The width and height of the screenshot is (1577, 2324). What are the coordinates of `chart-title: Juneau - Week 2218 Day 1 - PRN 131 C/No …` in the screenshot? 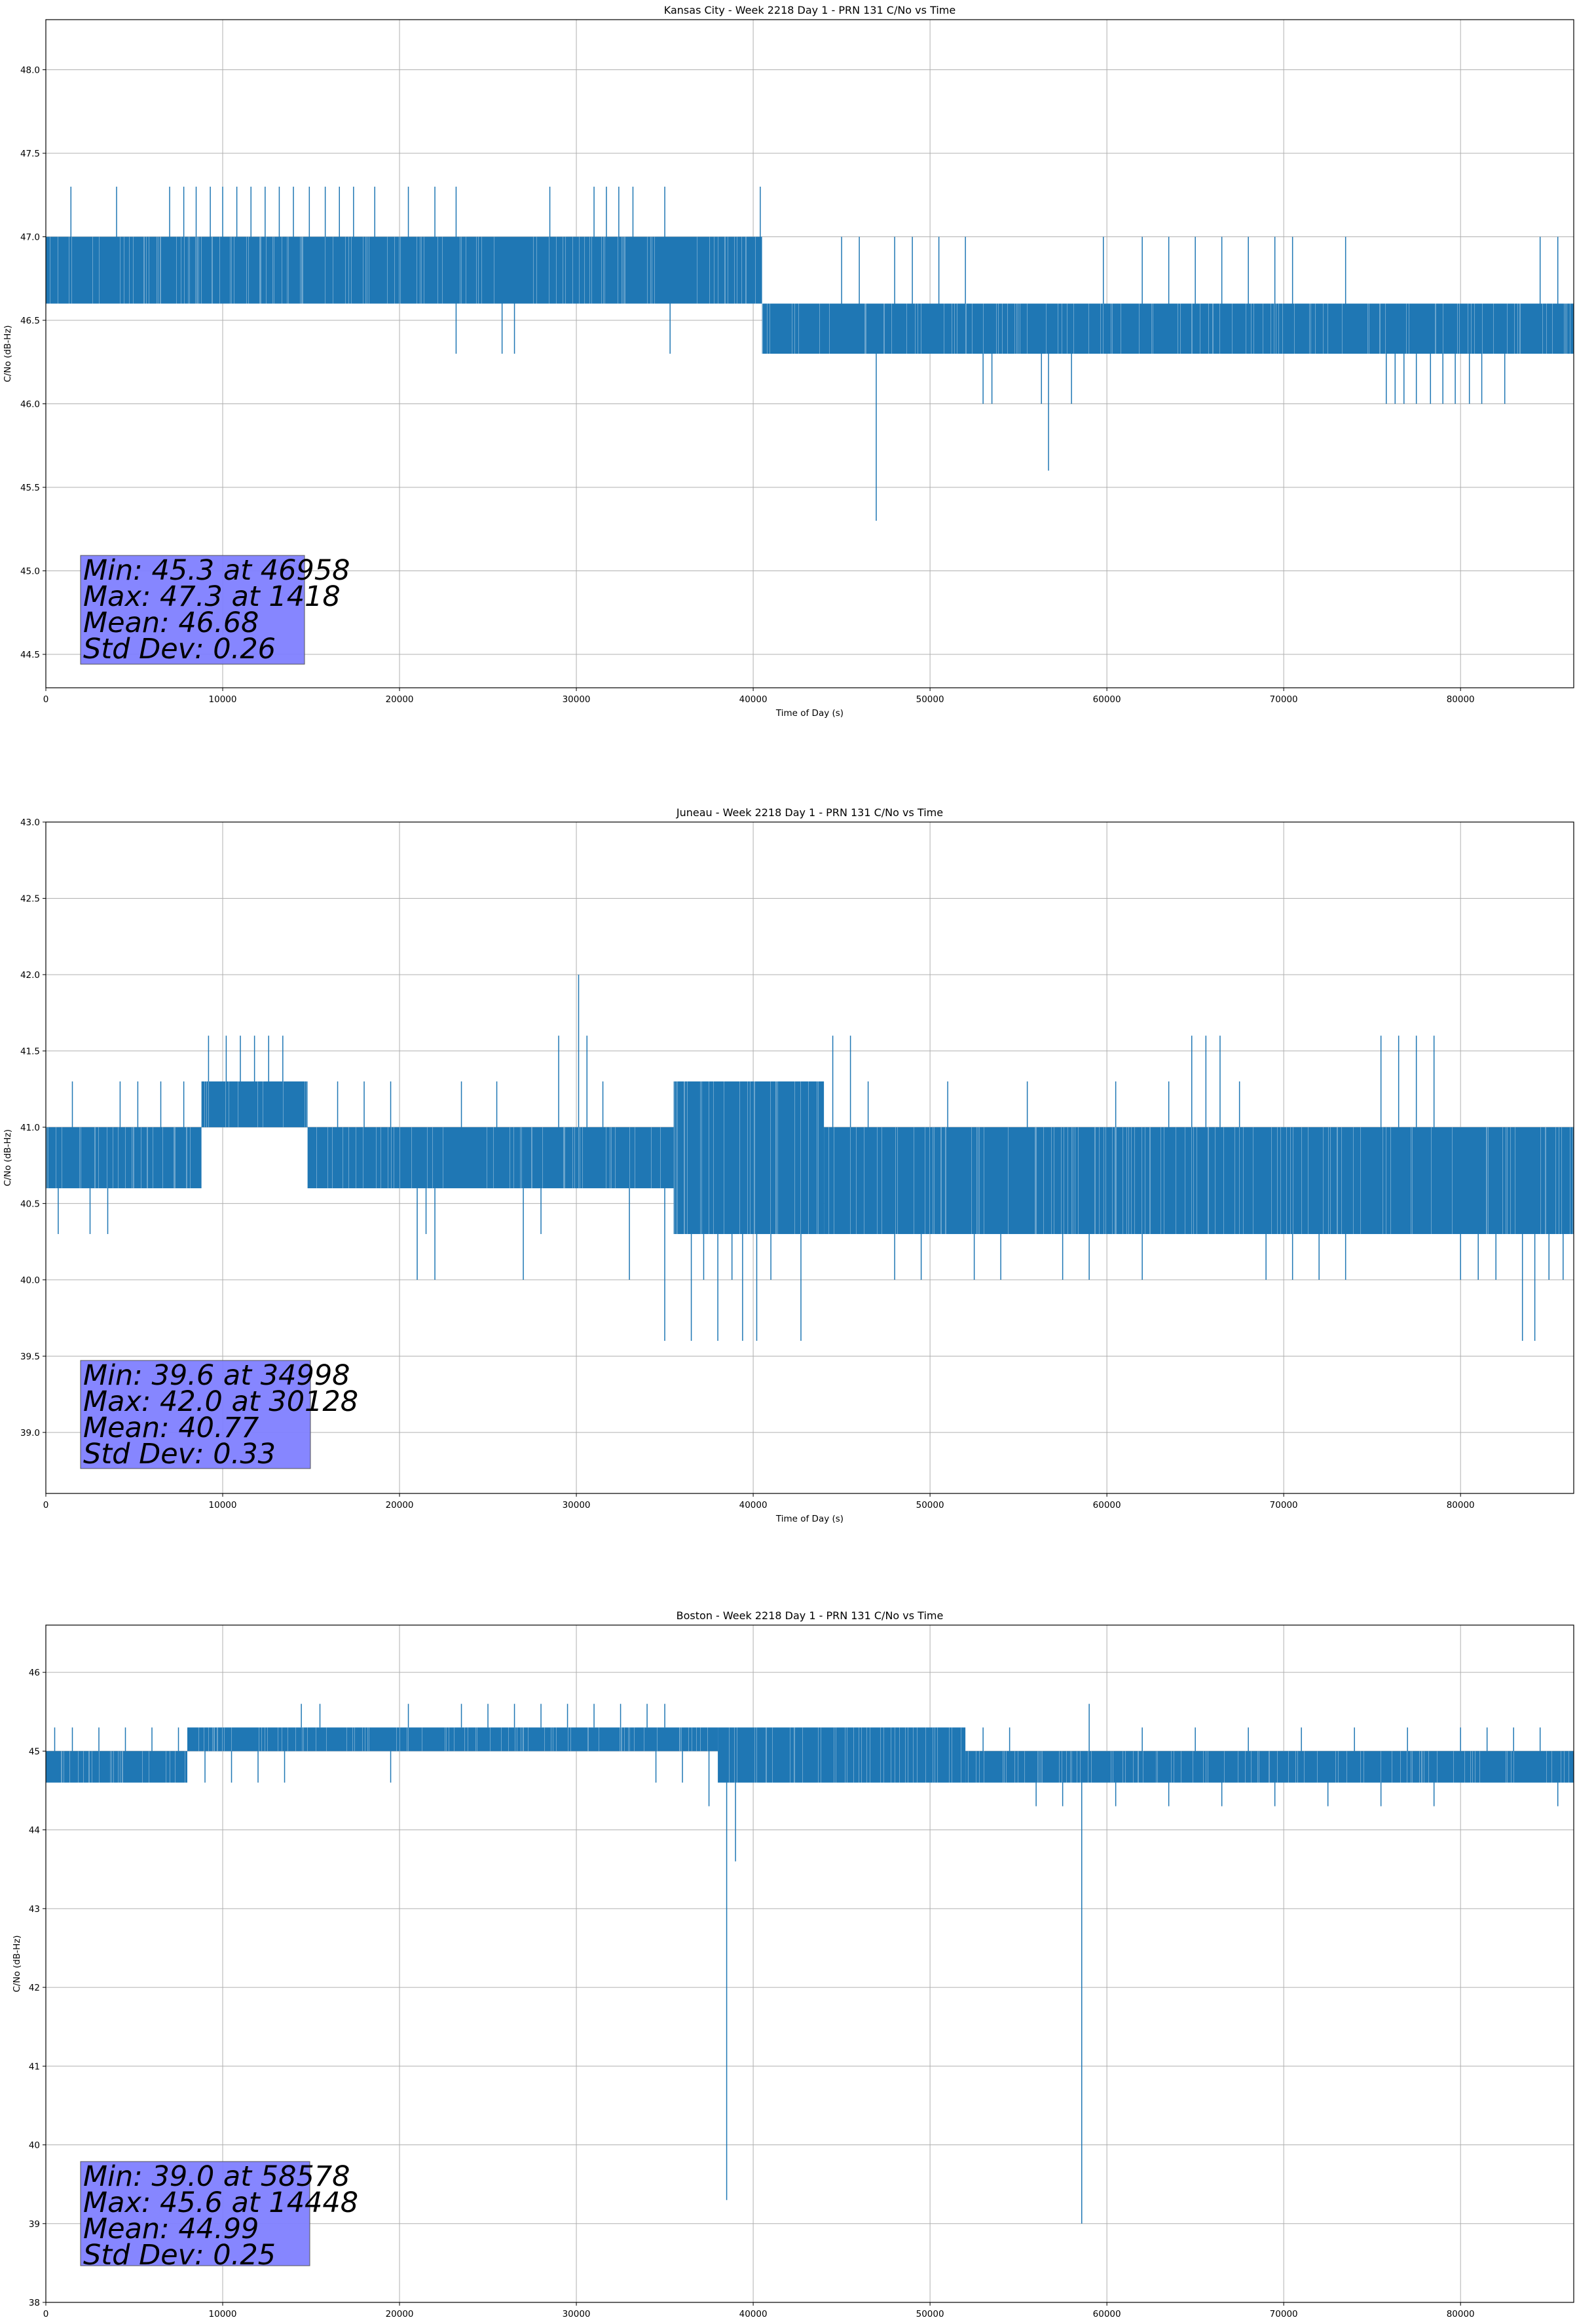 It's located at (809, 812).